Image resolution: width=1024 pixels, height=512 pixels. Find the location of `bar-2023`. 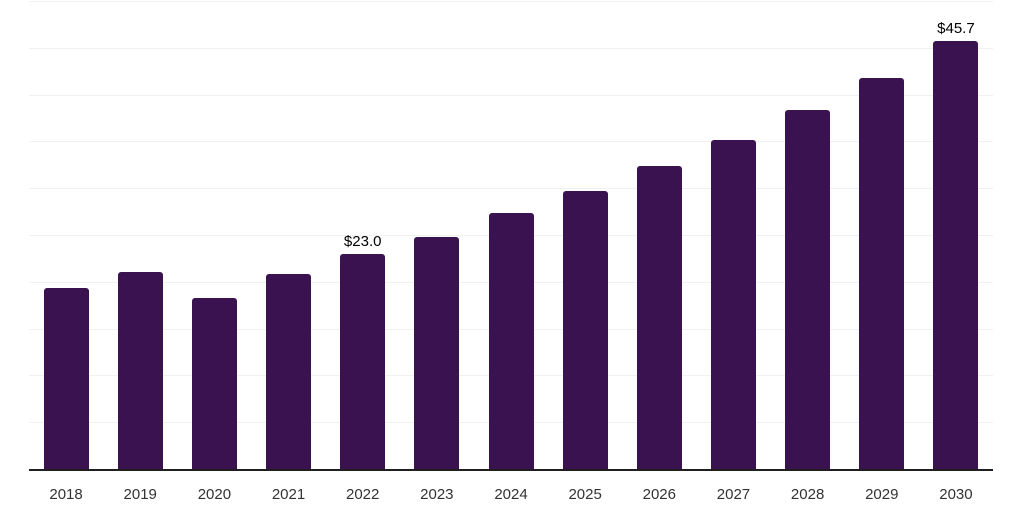

bar-2023 is located at coordinates (437, 352).